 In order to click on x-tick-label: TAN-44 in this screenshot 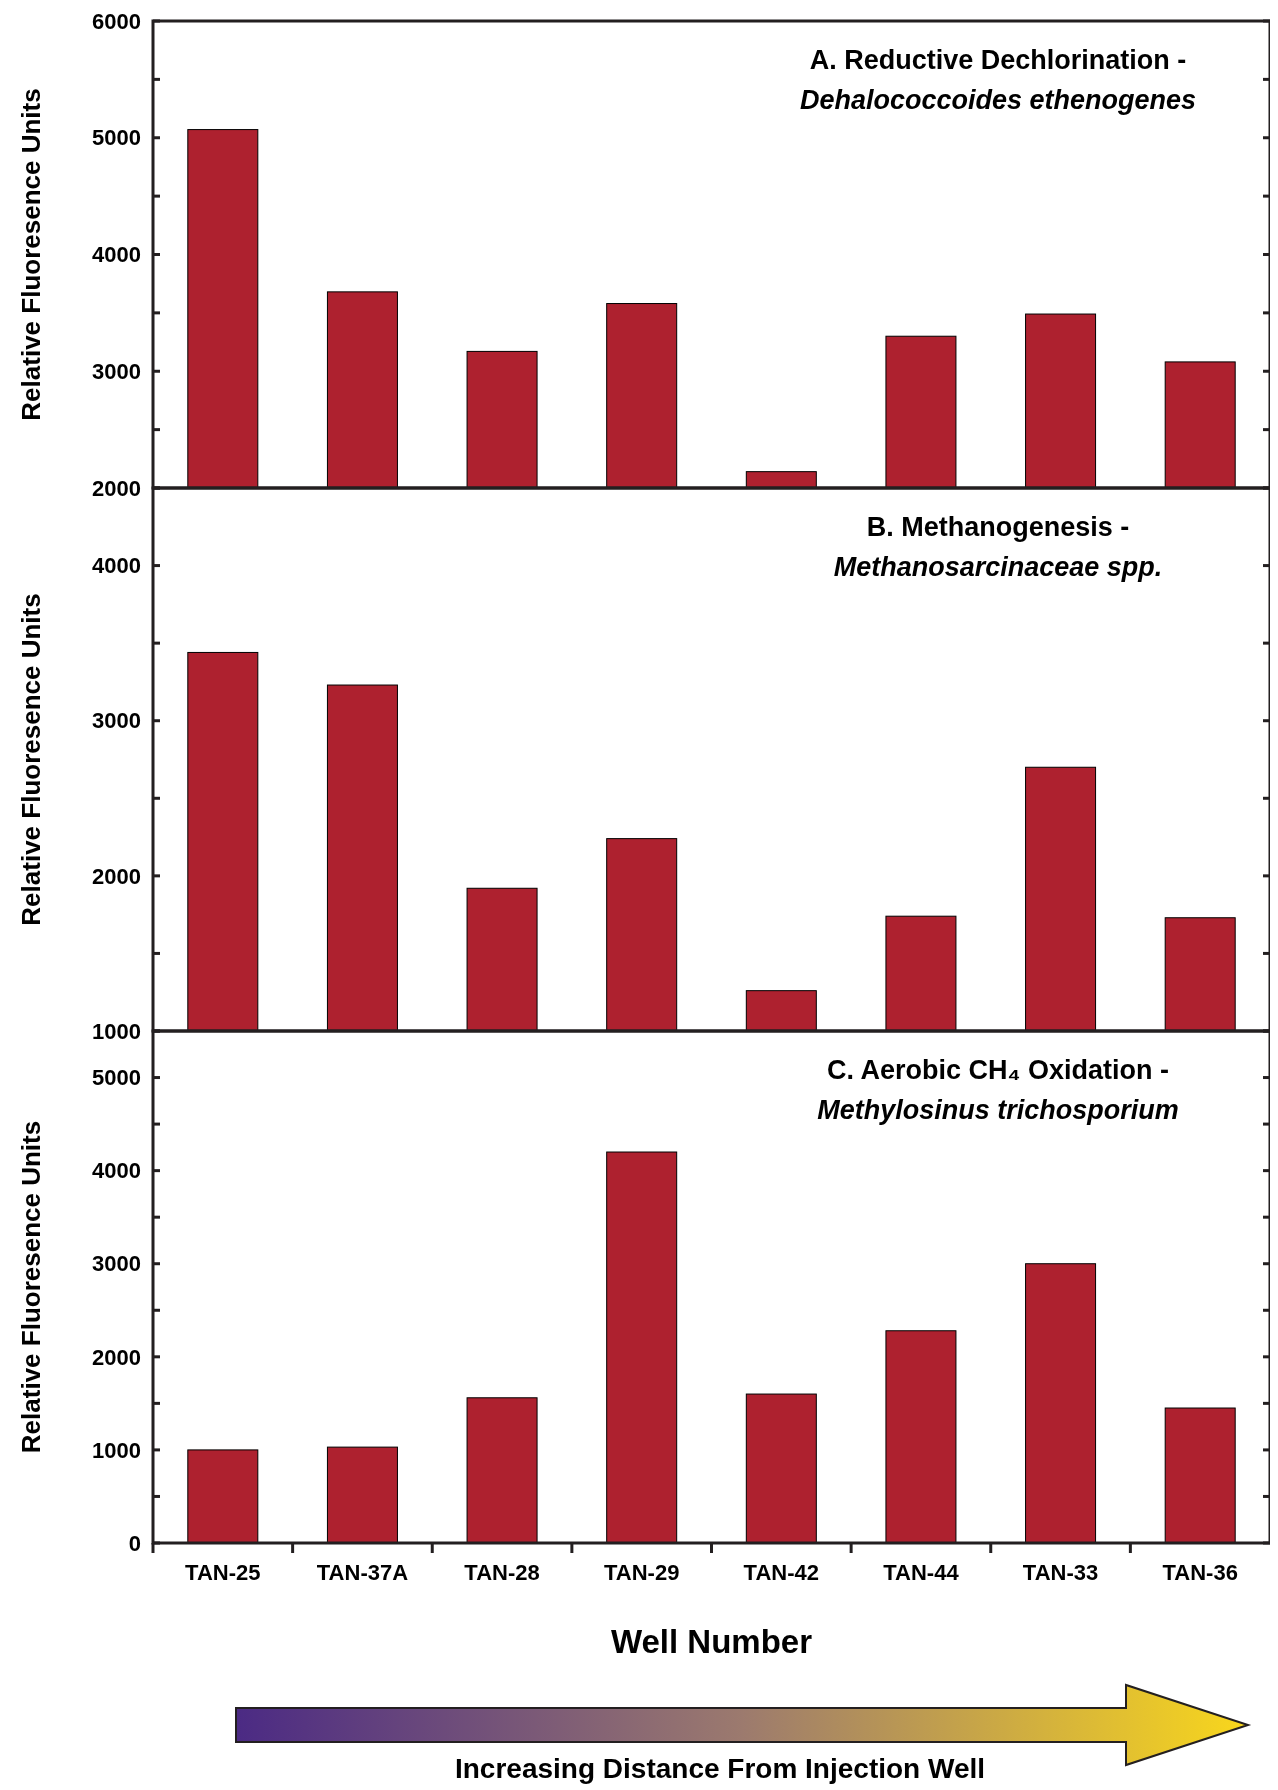, I will do `click(921, 1572)`.